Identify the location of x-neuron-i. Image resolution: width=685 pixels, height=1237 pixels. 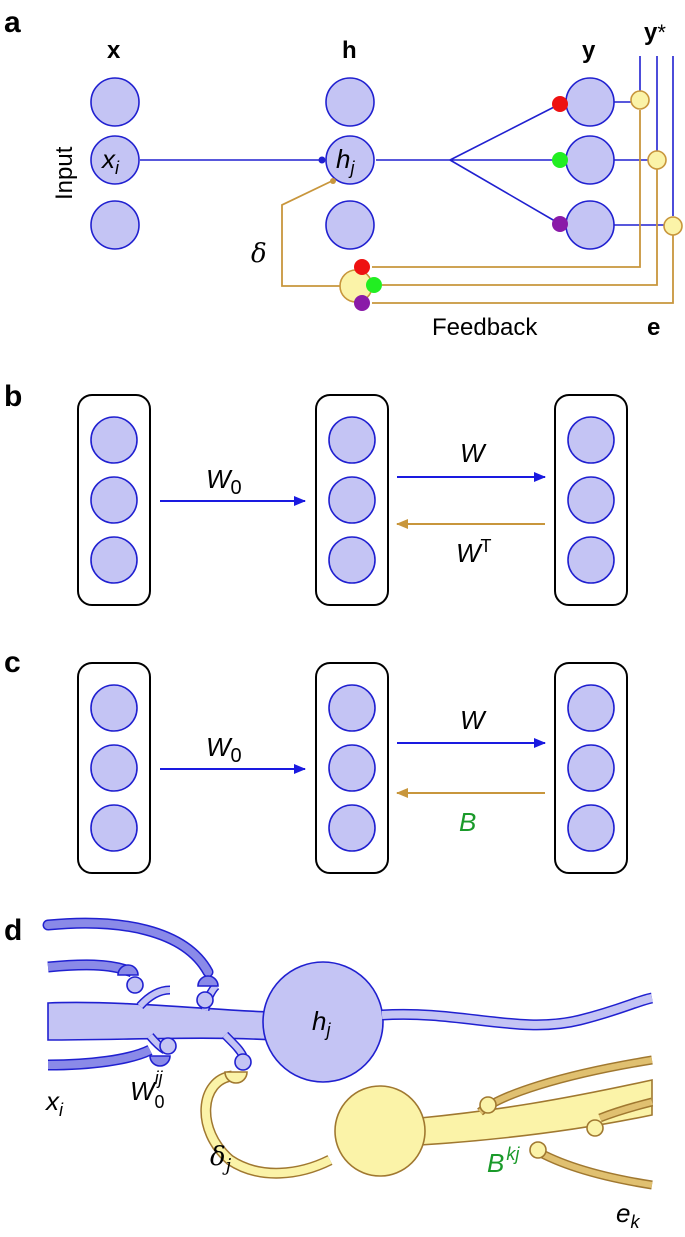
(115, 160).